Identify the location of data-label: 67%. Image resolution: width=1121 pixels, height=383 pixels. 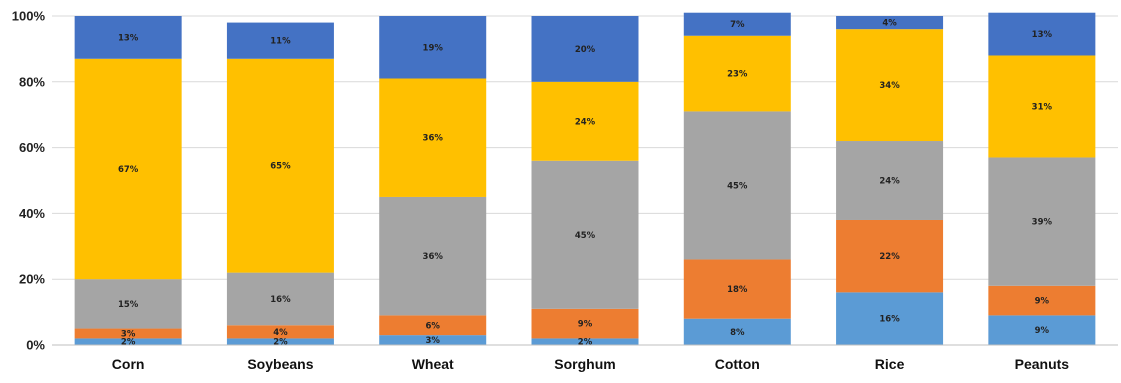
(128, 170).